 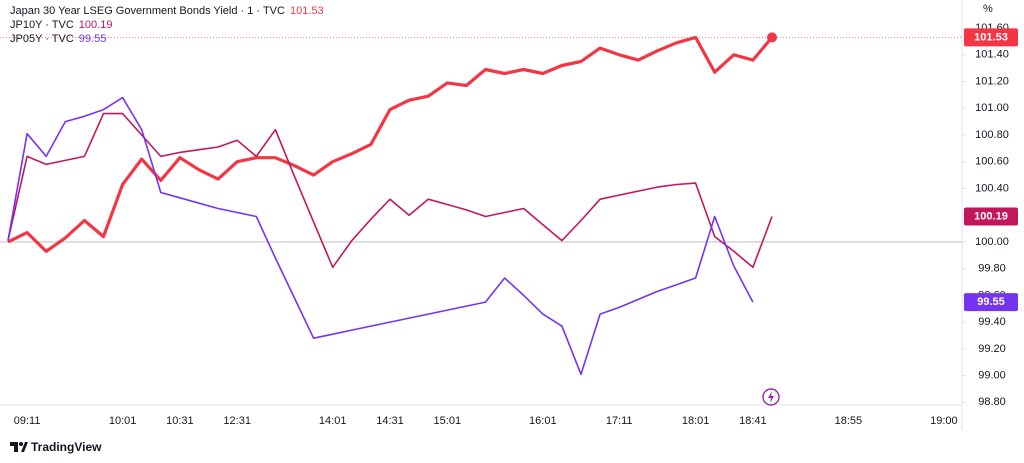 I want to click on y-tick-label: 99.20, so click(x=992, y=349).